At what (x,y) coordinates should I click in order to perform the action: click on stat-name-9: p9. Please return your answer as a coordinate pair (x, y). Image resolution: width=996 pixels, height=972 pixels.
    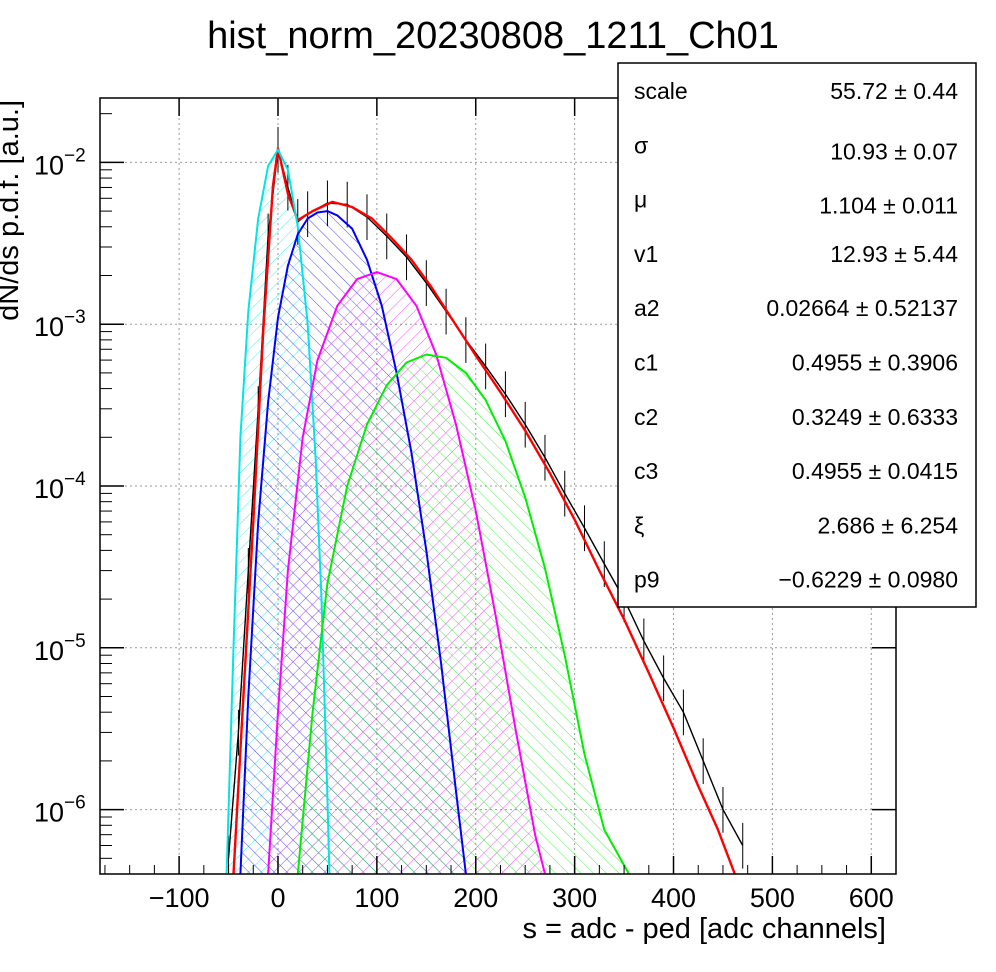
    Looking at the image, I should click on (647, 580).